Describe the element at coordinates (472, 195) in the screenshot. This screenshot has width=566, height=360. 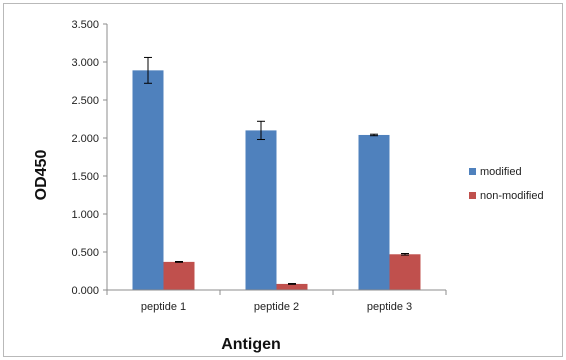
I see `legend-swatch-non-modified` at that location.